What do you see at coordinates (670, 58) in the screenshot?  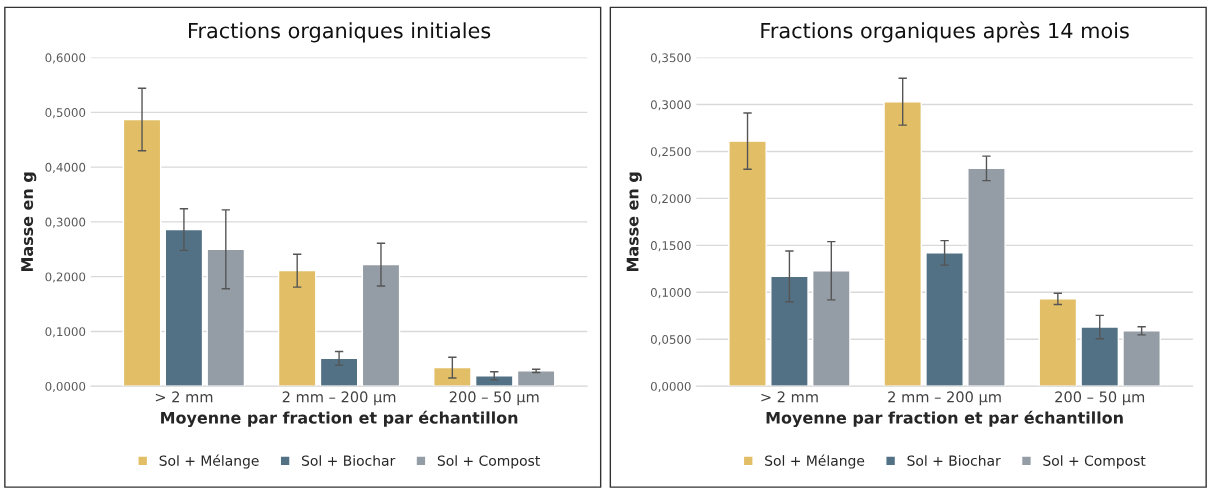 I see `y-tick-label: 0,3500` at bounding box center [670, 58].